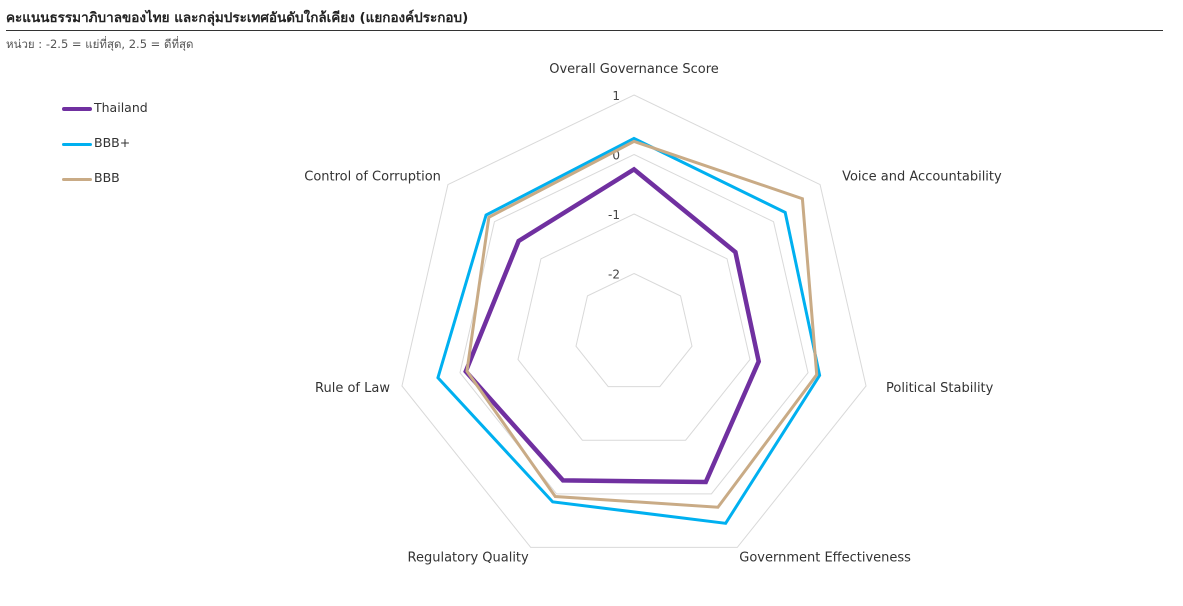  Describe the element at coordinates (468, 557) in the screenshot. I see `axis-label: Regulatory Quality` at that location.